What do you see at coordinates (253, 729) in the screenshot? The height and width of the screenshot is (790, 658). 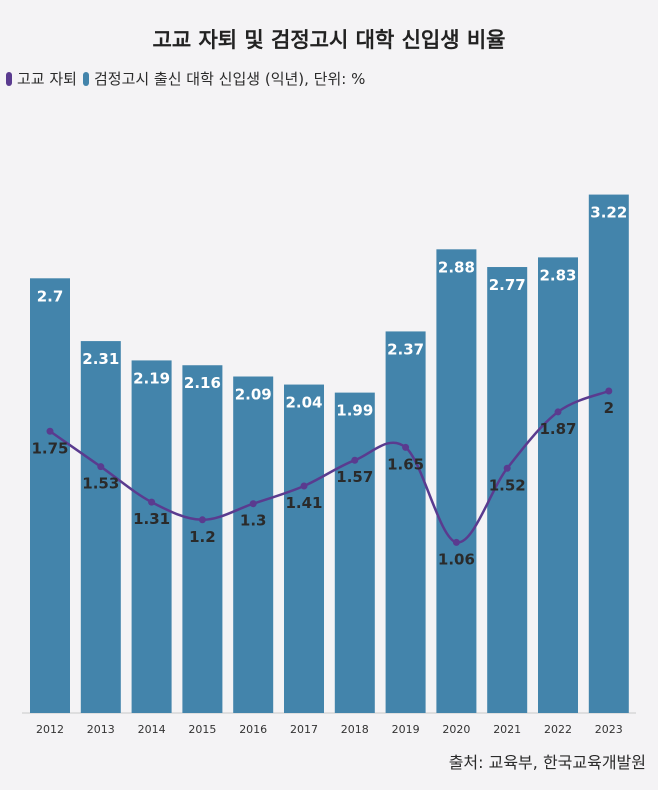 I see `x-tick-label-2016: 2016` at bounding box center [253, 729].